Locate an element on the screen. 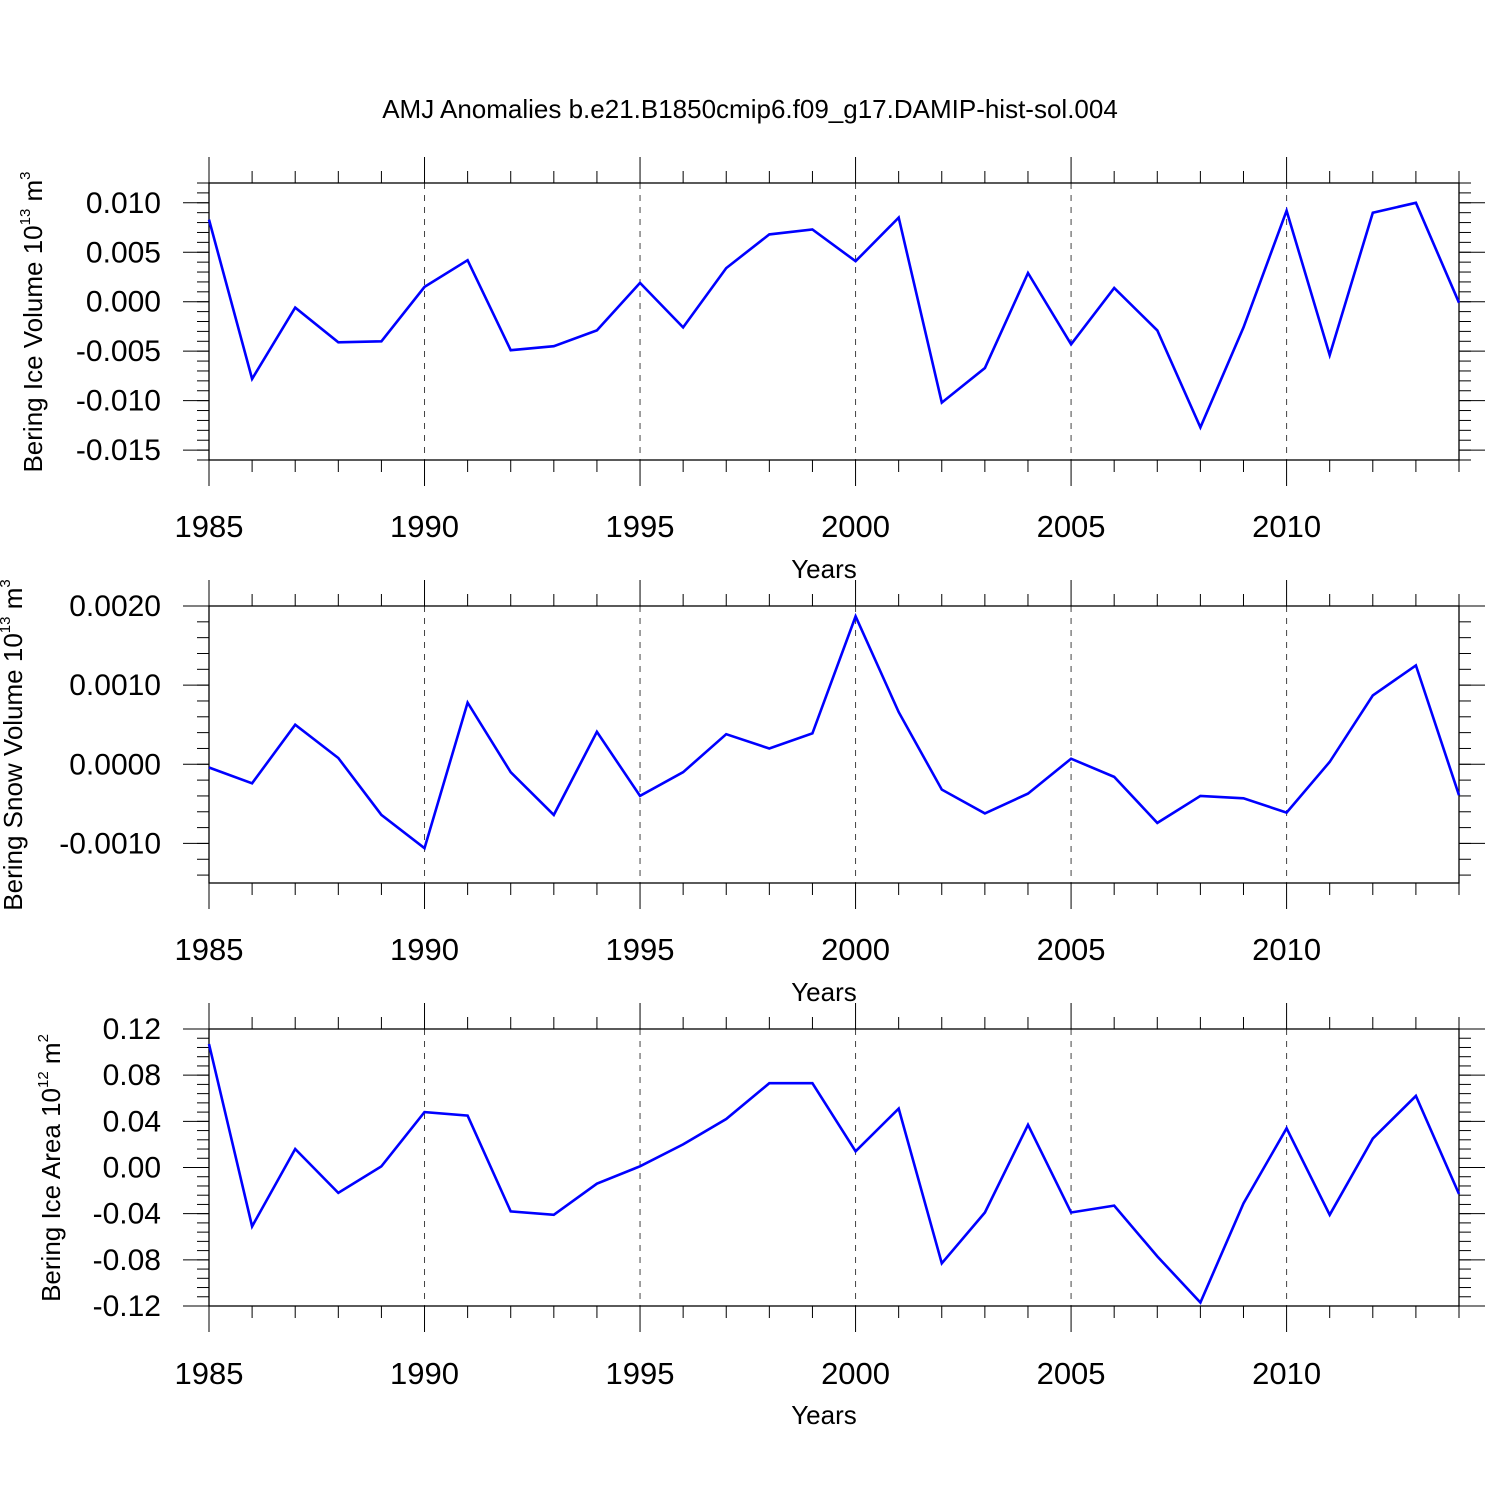  y-tick-label: 0.08 is located at coordinates (132, 1075).